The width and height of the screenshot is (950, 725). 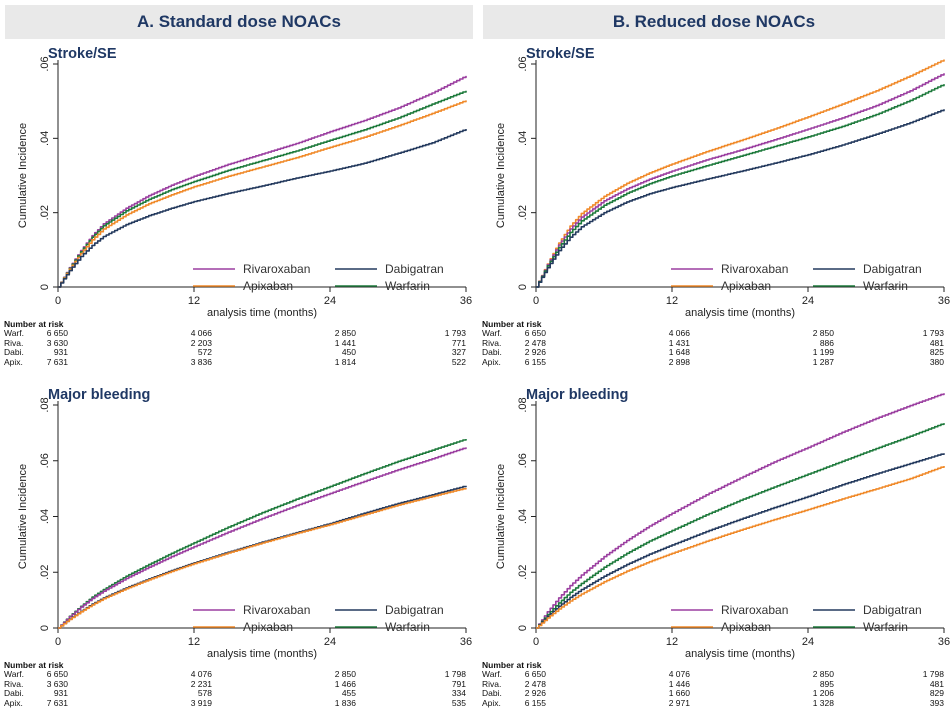 What do you see at coordinates (577, 395) in the screenshot?
I see `panel-title: Major bleeding` at bounding box center [577, 395].